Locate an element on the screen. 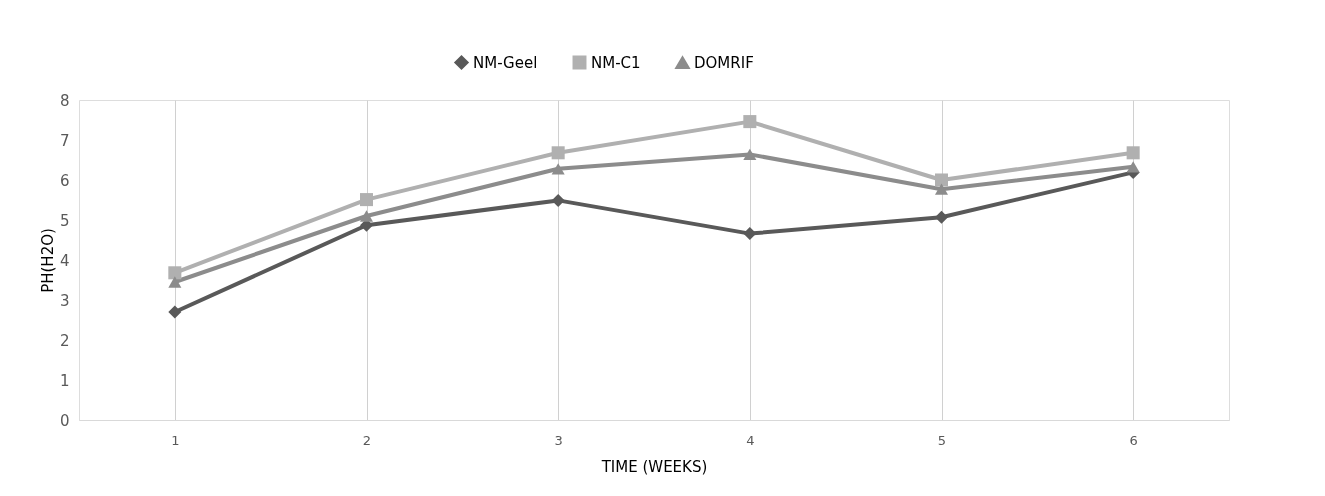 Image resolution: width=1325 pixels, height=496 pixels. x-axis-title: TIME (WEEKS) is located at coordinates (654, 466).